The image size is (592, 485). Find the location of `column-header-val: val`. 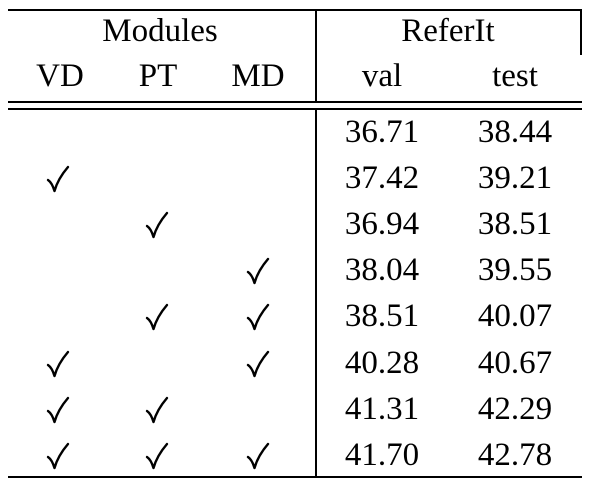

column-header-val: val is located at coordinates (382, 76).